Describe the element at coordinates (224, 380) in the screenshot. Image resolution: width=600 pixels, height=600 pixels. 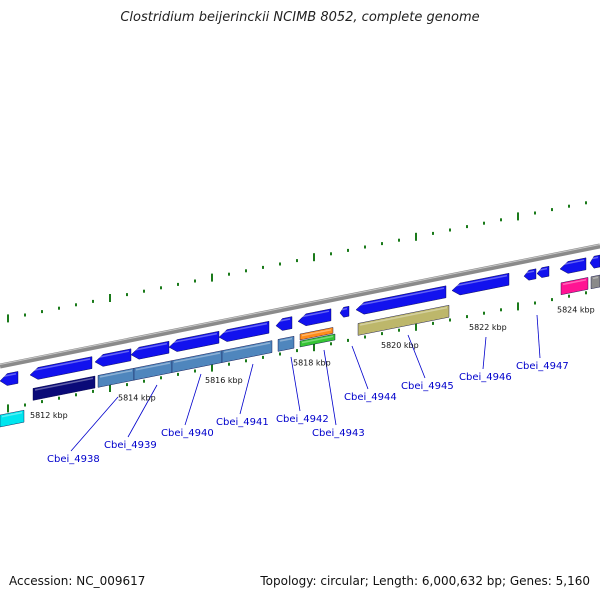
I see `scale-label: 5816 kbp` at that location.